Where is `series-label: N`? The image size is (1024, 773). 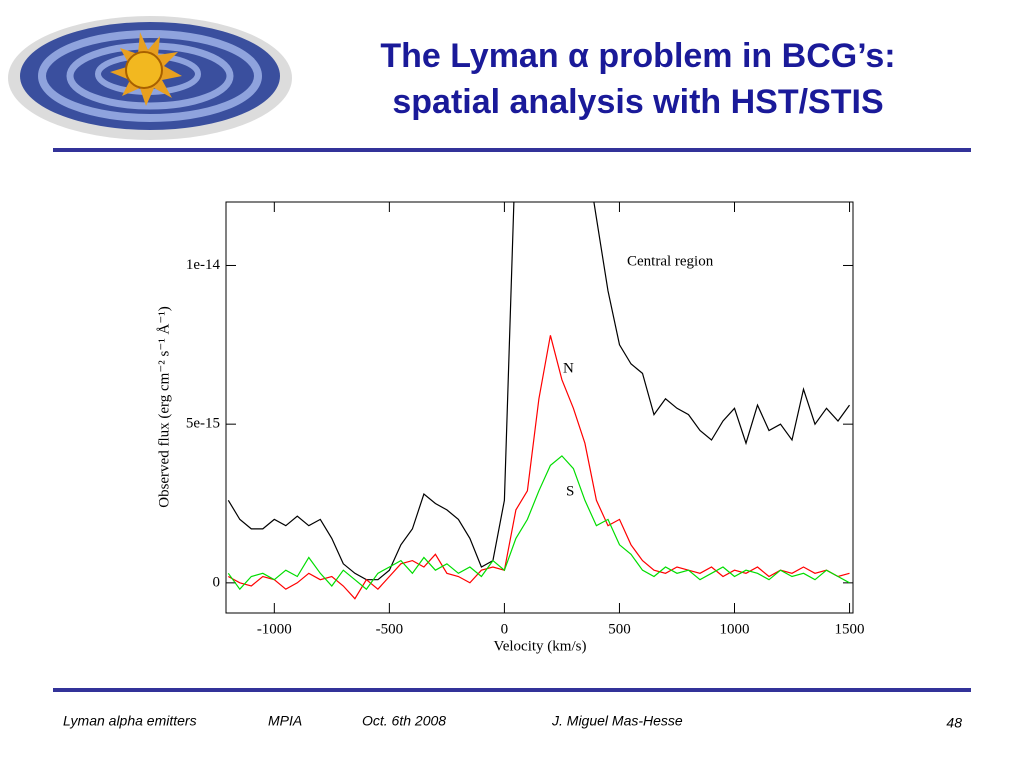 series-label: N is located at coordinates (568, 368).